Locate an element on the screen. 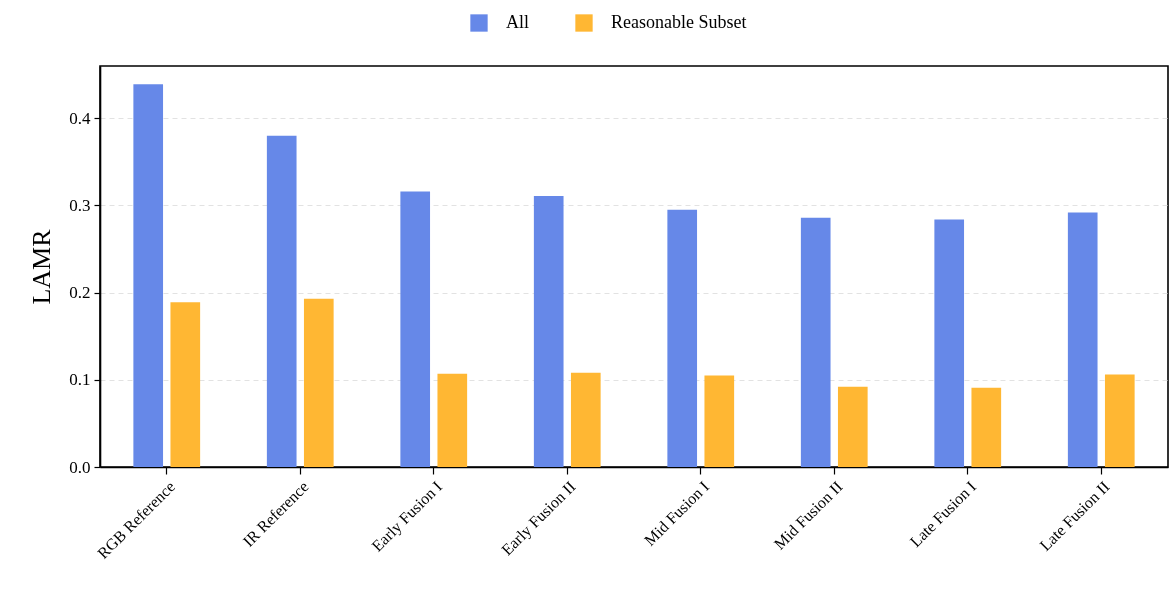  y-tick-label: 0.2 is located at coordinates (80, 293).